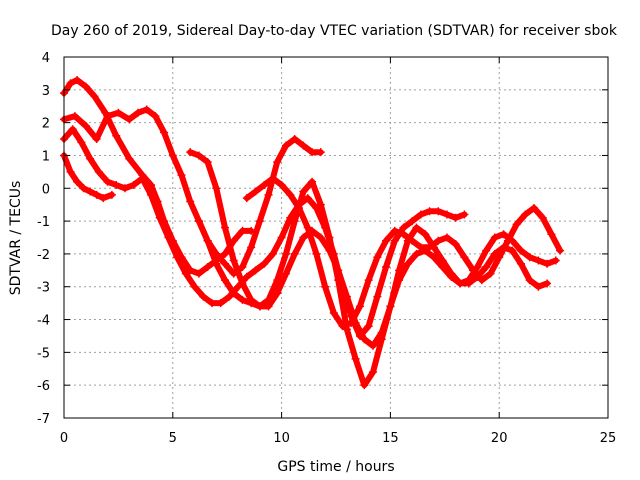  What do you see at coordinates (390, 438) in the screenshot?
I see `x-tick-label: 15` at bounding box center [390, 438].